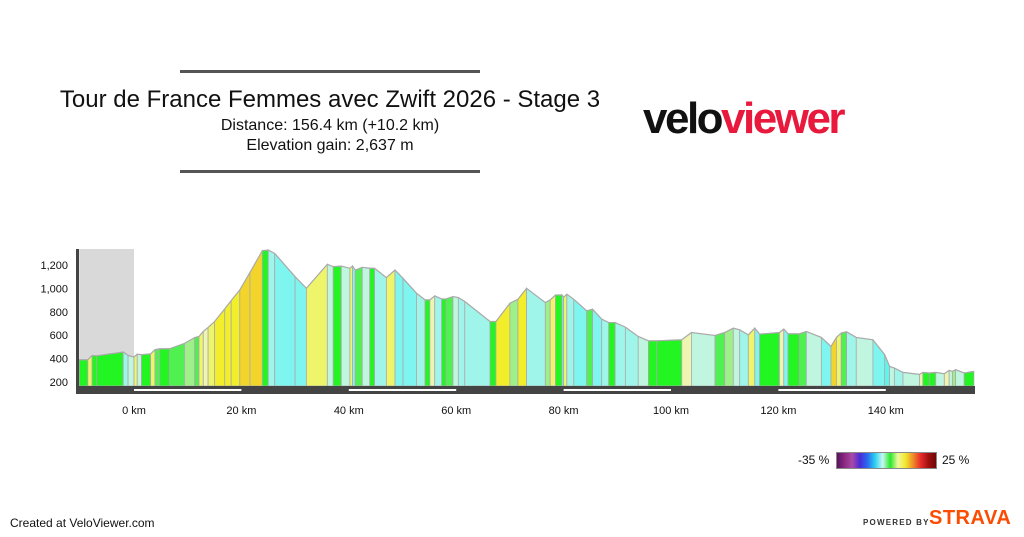 Image resolution: width=1024 pixels, height=537 pixels. I want to click on logo-velo: velo, so click(683, 118).